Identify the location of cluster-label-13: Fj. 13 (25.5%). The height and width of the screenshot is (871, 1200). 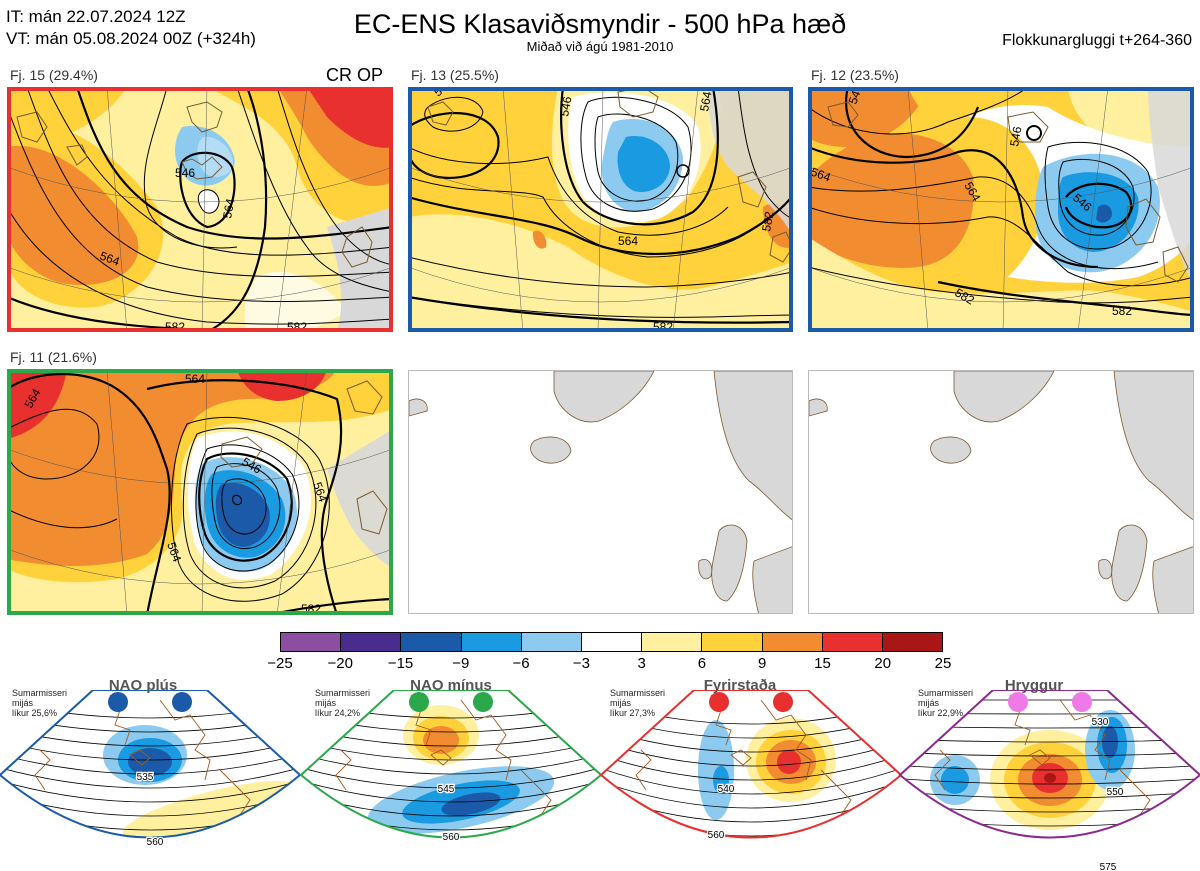
(455, 75).